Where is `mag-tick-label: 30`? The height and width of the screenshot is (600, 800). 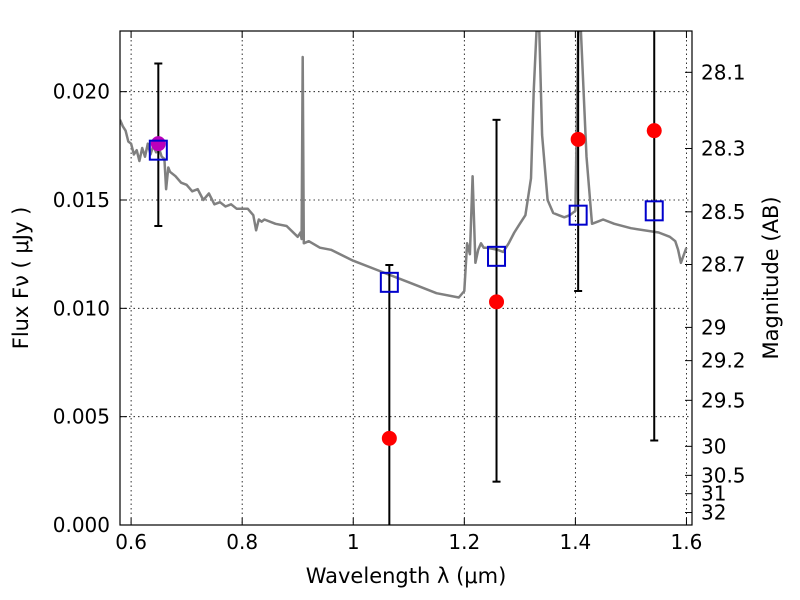 mag-tick-label: 30 is located at coordinates (713, 446).